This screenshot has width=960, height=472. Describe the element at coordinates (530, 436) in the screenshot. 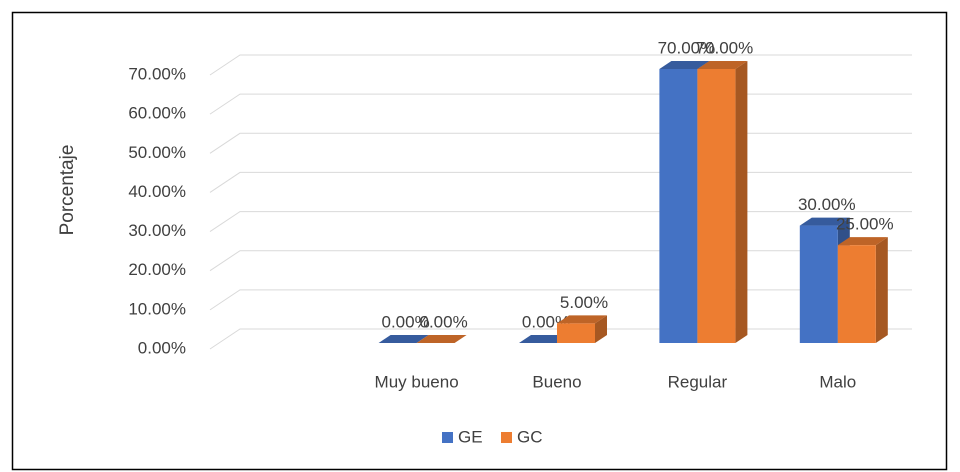

I see `legend-label: GC` at that location.